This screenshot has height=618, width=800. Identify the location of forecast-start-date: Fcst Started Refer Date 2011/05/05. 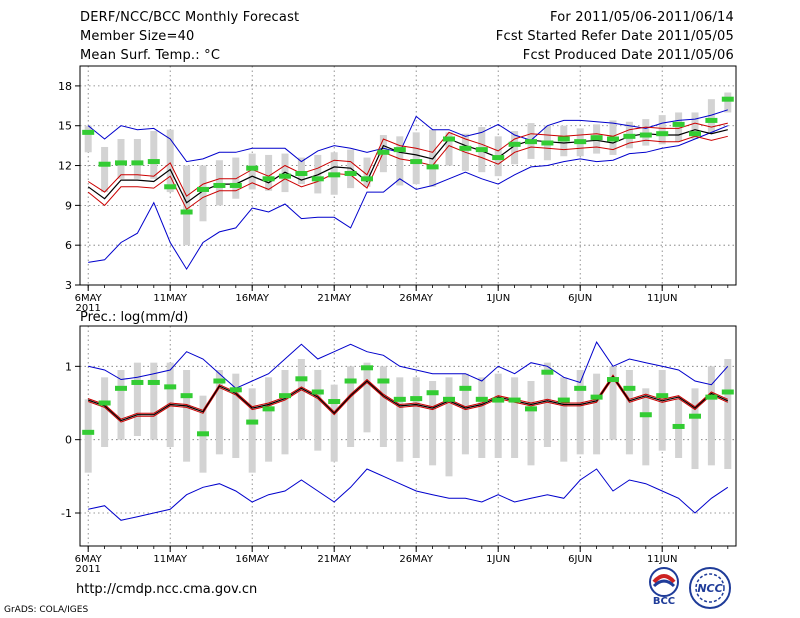
(614, 36).